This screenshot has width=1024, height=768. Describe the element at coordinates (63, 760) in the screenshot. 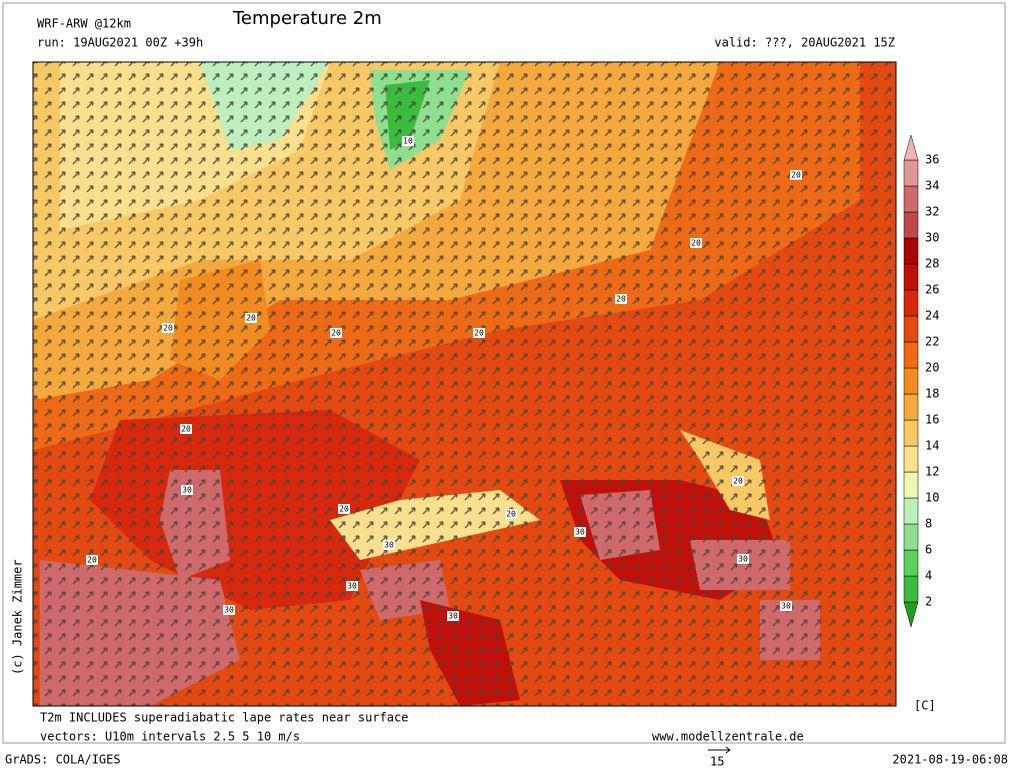

I see `grads-label: GrADS: COLA/IGES` at that location.